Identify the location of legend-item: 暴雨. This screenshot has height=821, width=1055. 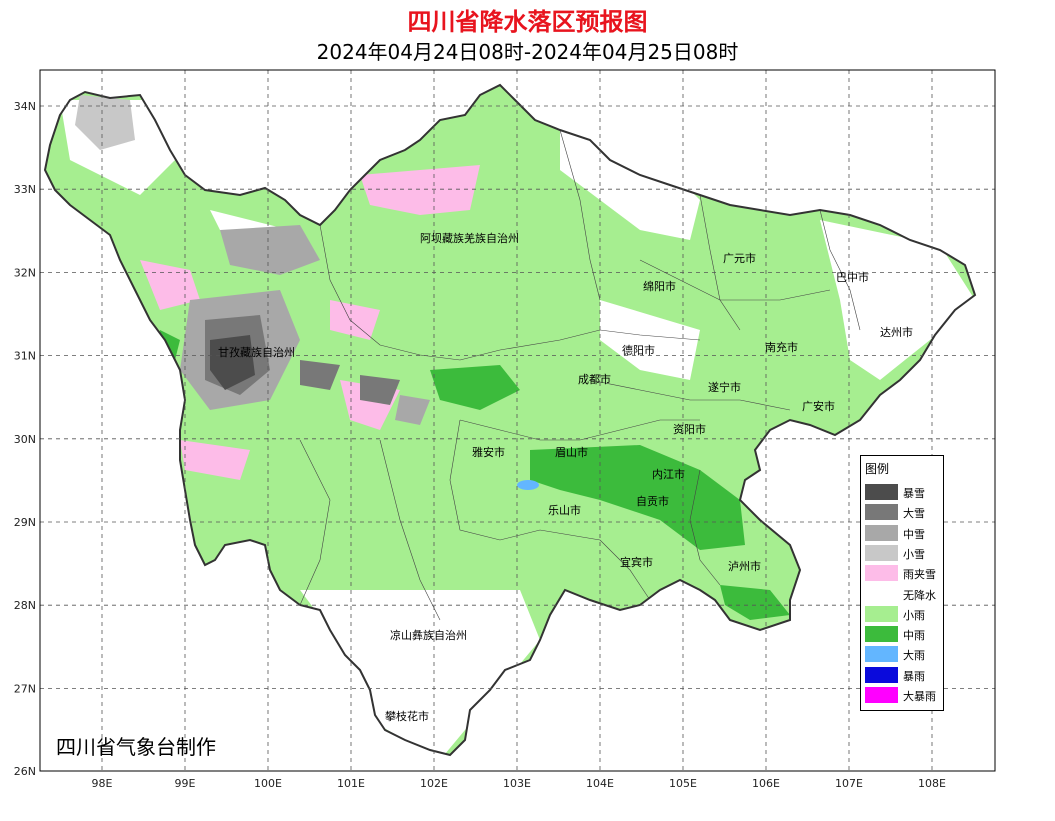
(904, 675).